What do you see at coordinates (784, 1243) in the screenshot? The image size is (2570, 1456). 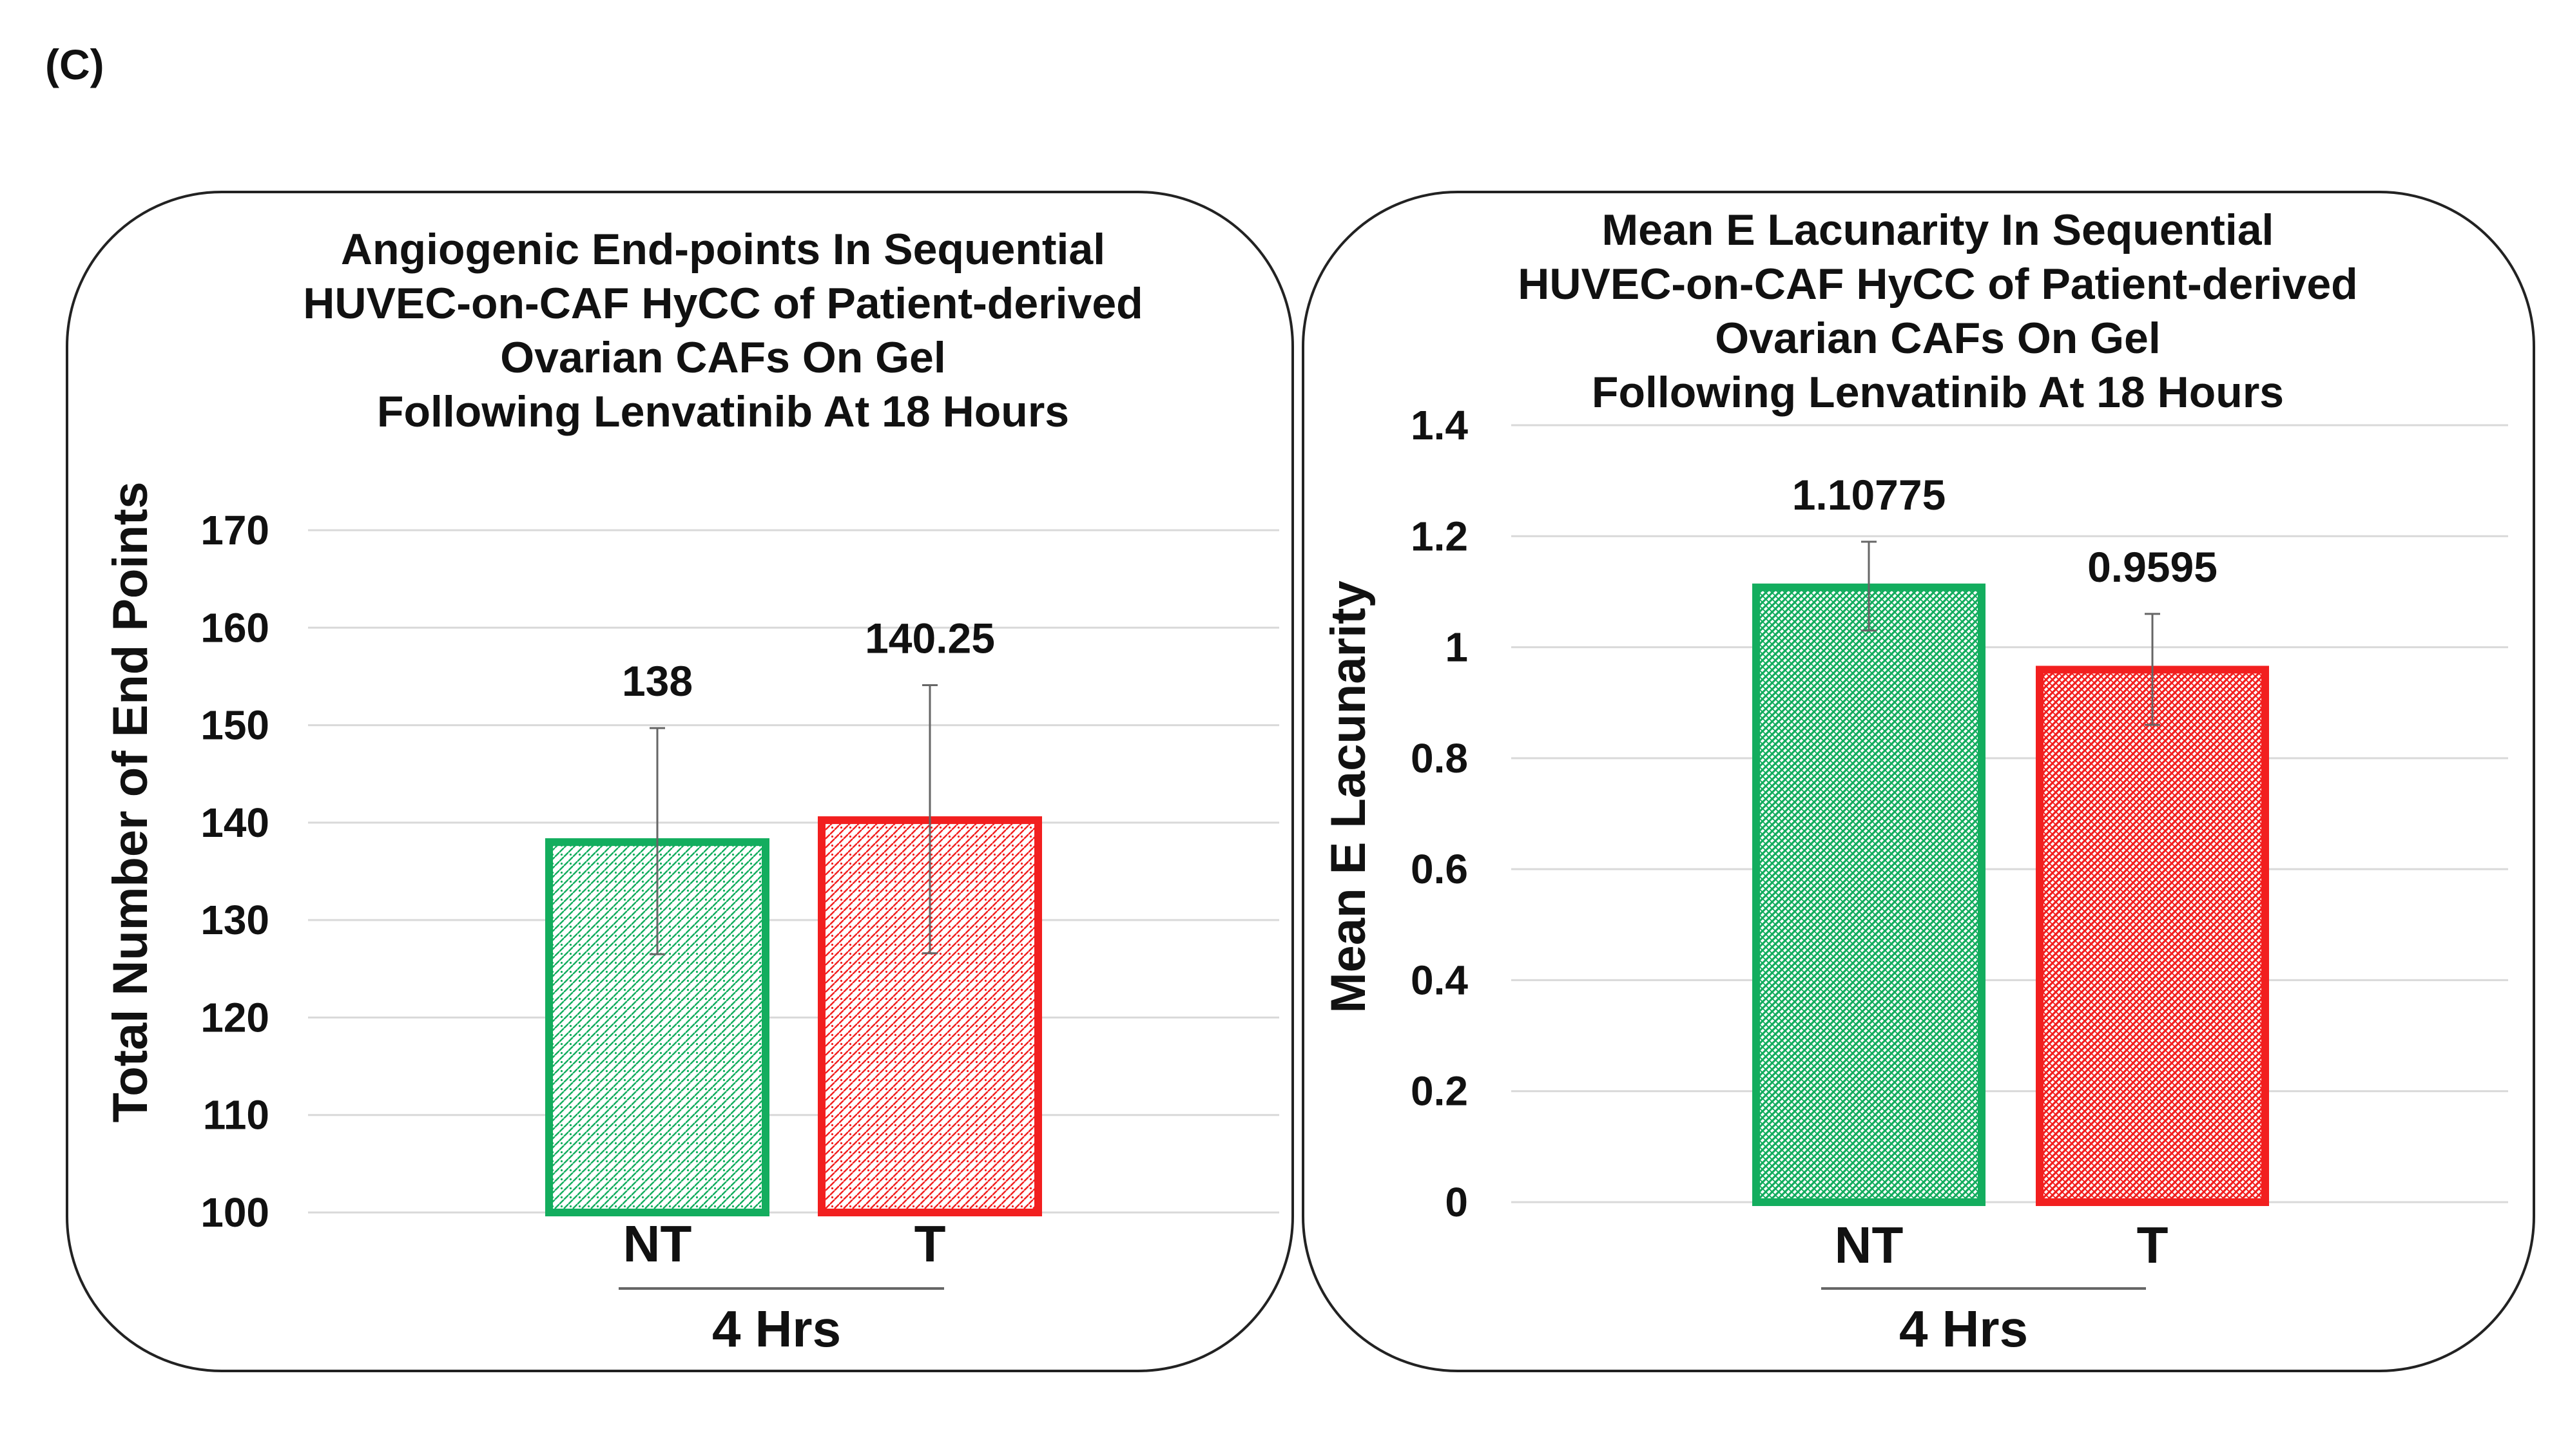 I see `chart1-categories: NT T` at bounding box center [784, 1243].